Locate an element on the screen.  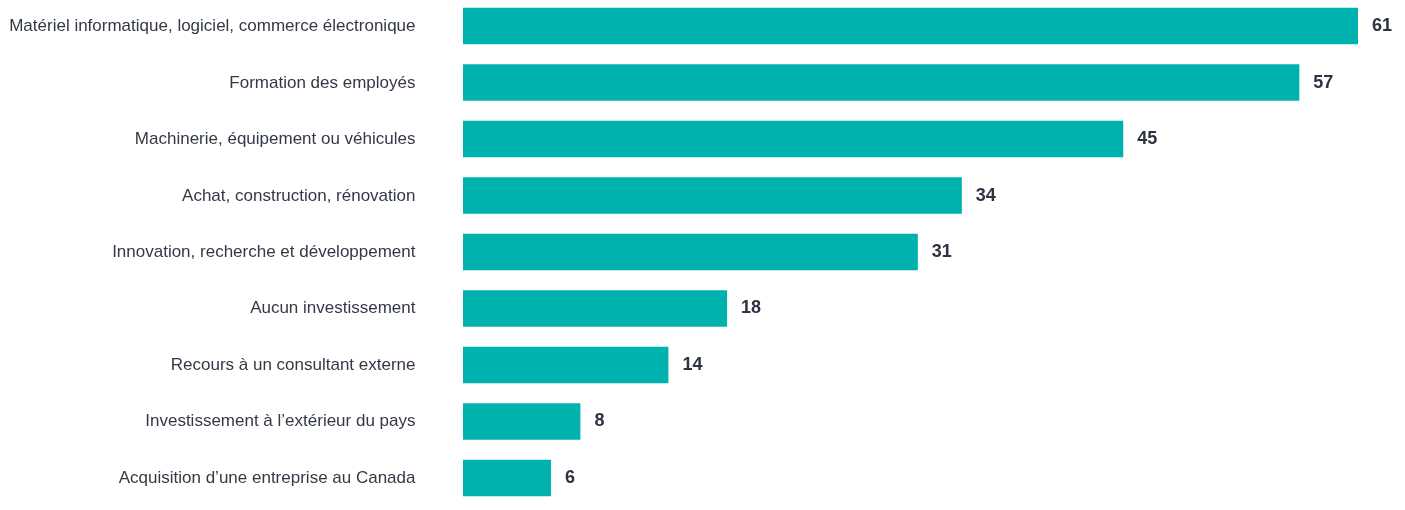
y-tick-label: Aucun investissement is located at coordinates (333, 308).